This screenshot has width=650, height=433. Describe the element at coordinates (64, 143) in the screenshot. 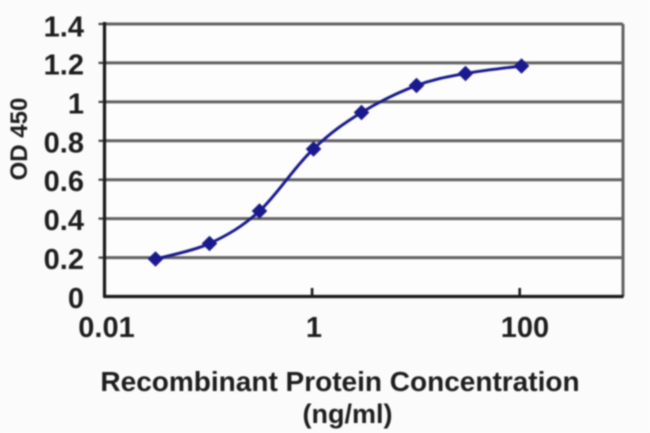

I see `svg-text: 0.8` at that location.